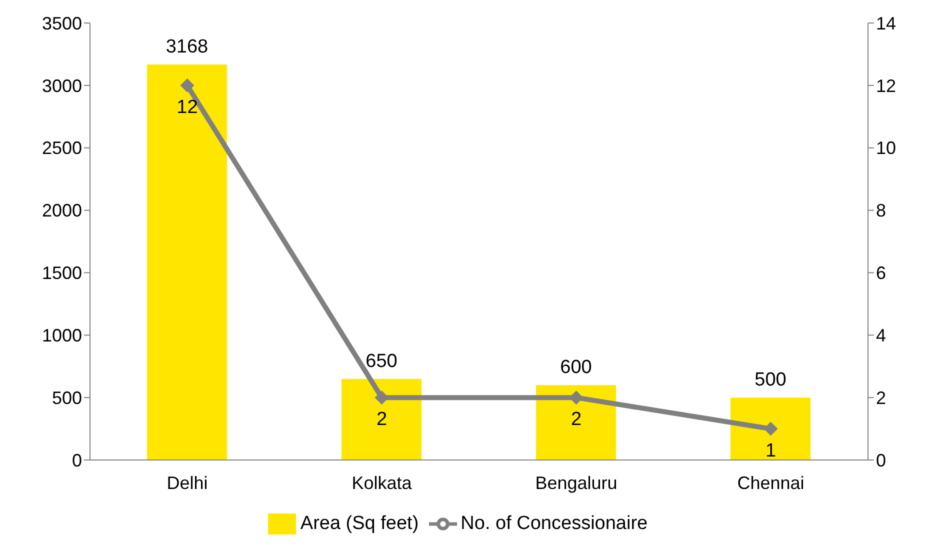 Image resolution: width=939 pixels, height=547 pixels. What do you see at coordinates (576, 482) in the screenshot?
I see `x-tick-label: Bengaluru` at bounding box center [576, 482].